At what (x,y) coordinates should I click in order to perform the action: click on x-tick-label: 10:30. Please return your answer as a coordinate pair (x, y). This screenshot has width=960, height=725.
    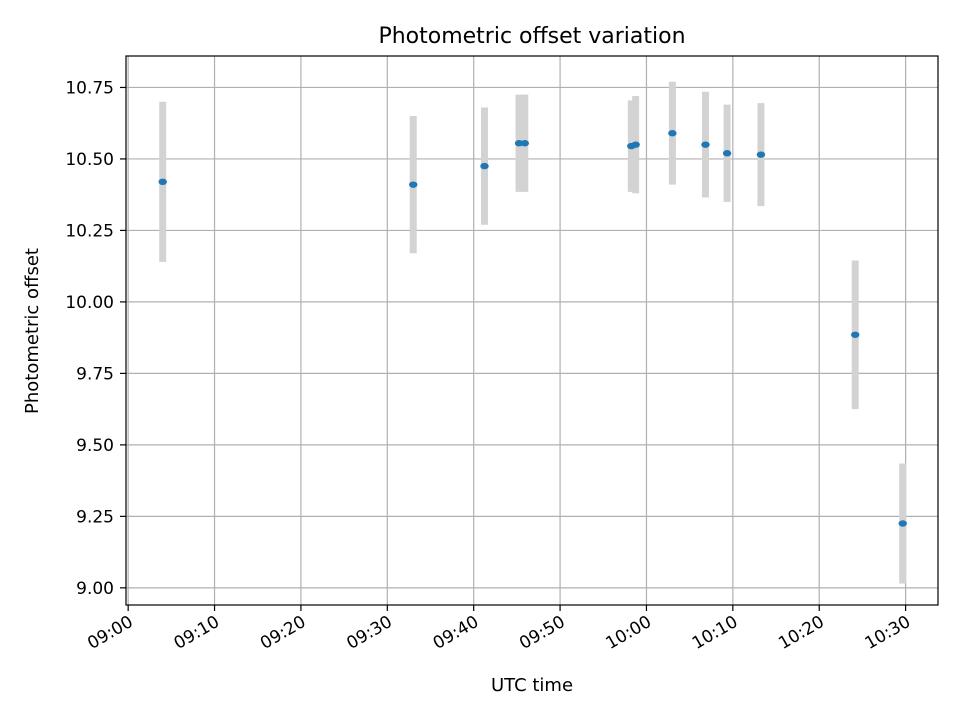
    Looking at the image, I should click on (888, 633).